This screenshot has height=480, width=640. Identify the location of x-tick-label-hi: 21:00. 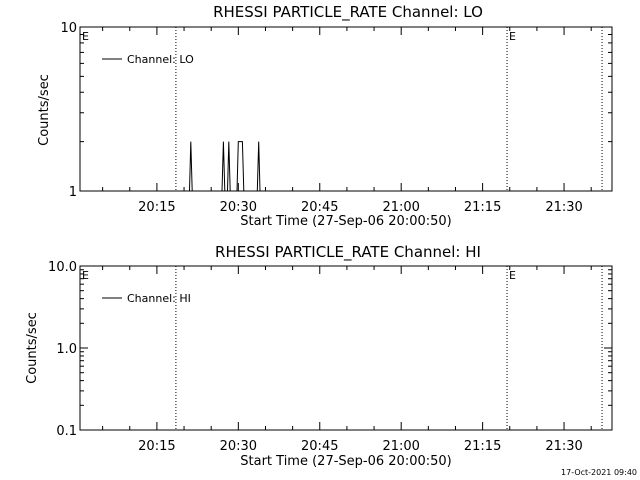
(400, 446).